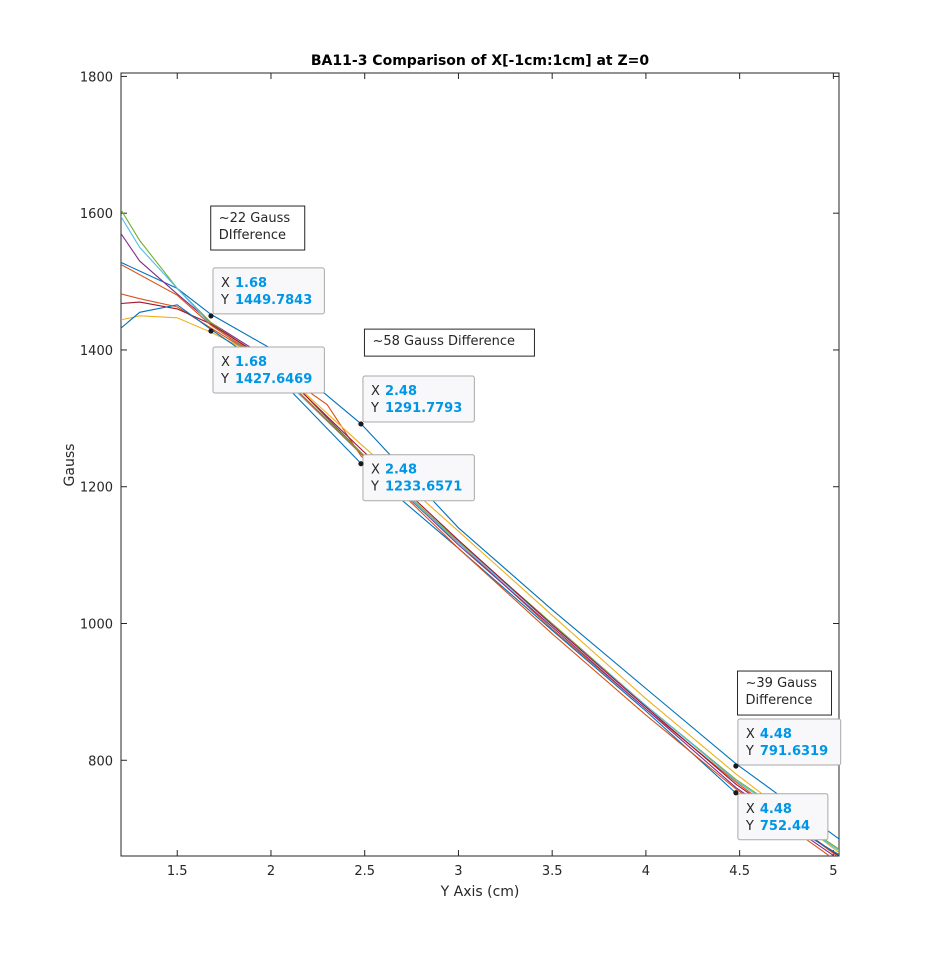 This screenshot has width=929, height=968. What do you see at coordinates (782, 683) in the screenshot?
I see `annotation-text: ~39 Gauss` at bounding box center [782, 683].